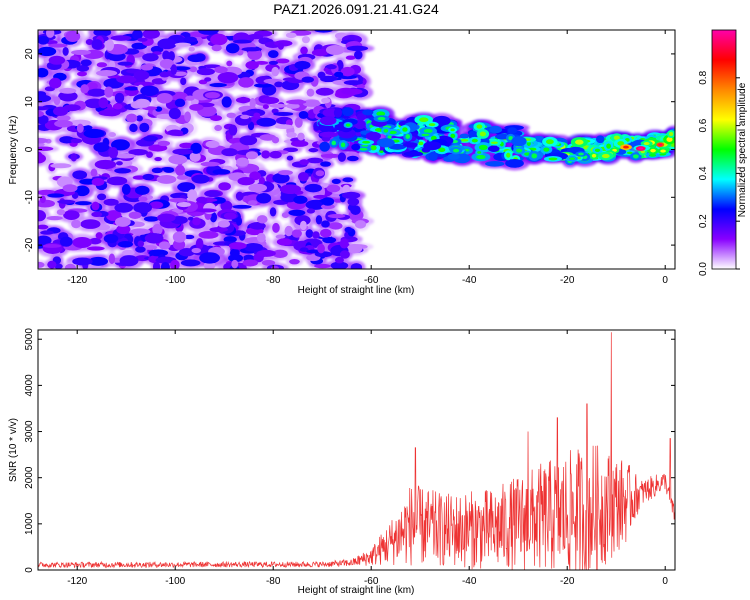 The image size is (750, 600). What do you see at coordinates (29, 244) in the screenshot?
I see `spectrogram-y-tick-label: -20` at bounding box center [29, 244].